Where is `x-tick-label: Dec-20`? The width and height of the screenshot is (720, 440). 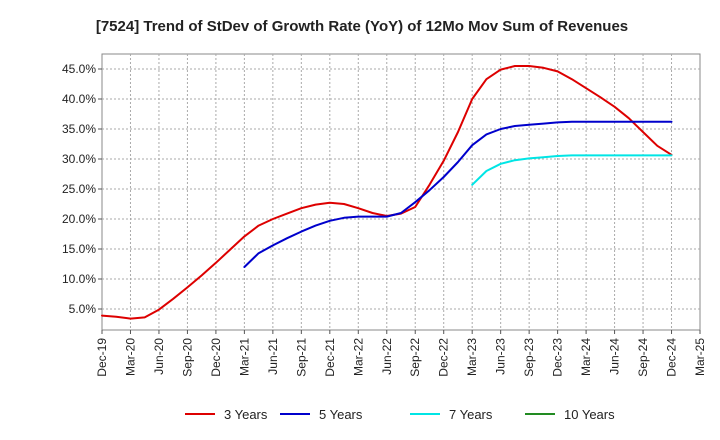
x-tick-label: Dec-20 is located at coordinates (216, 357).